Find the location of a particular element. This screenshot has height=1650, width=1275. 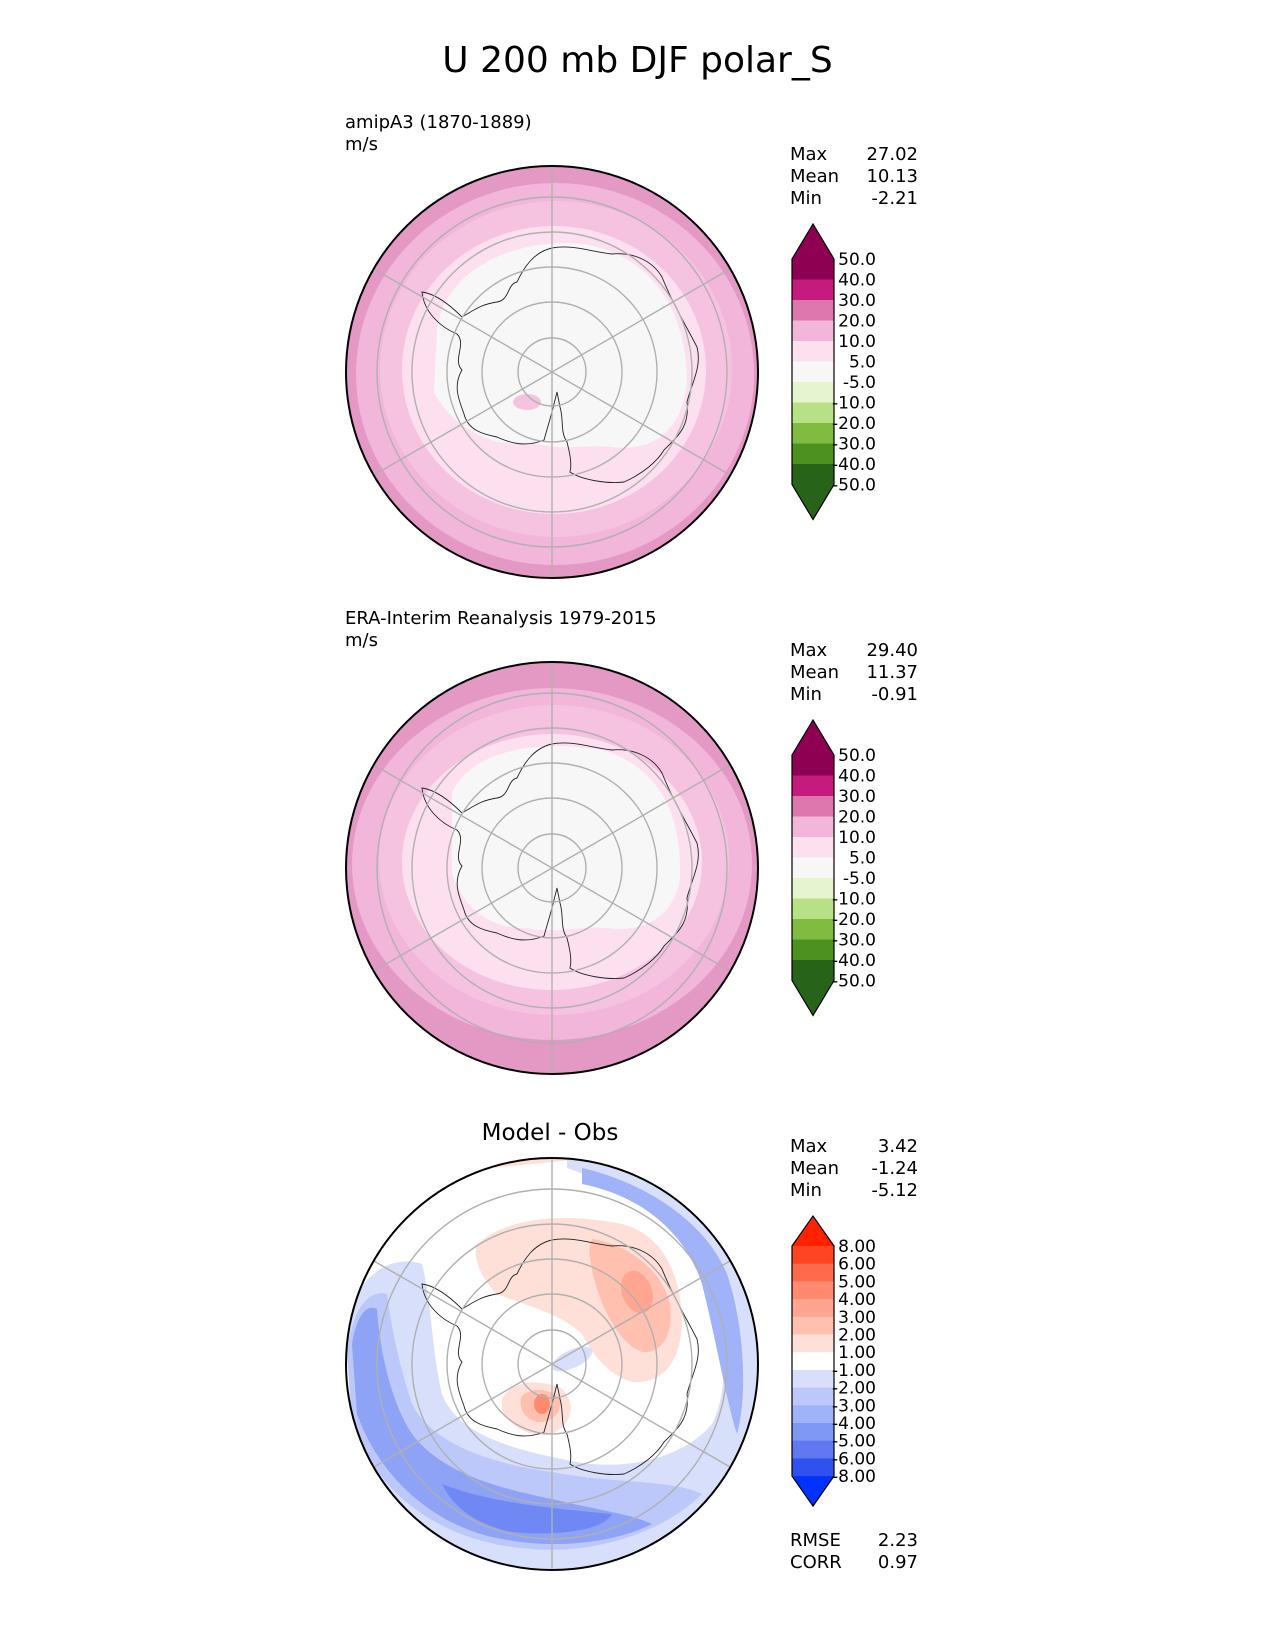

panel3-colorbar-tick-label: -8.00 is located at coordinates (854, 1477).